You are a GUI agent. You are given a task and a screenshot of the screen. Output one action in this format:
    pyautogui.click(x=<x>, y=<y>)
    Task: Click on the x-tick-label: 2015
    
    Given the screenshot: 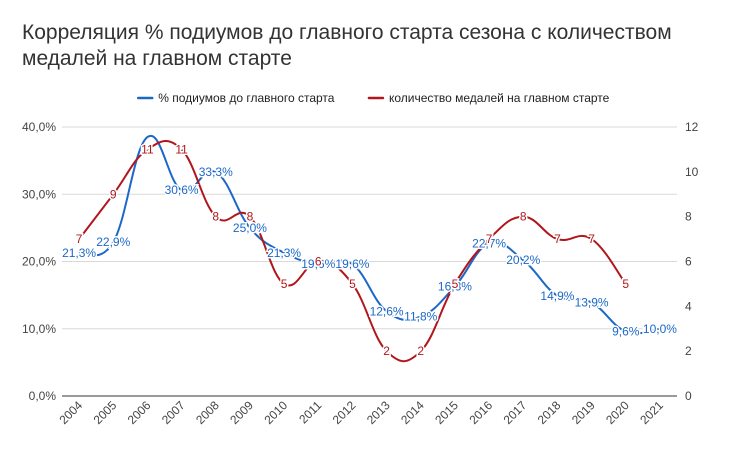 What is the action you would take?
    pyautogui.click(x=446, y=412)
    